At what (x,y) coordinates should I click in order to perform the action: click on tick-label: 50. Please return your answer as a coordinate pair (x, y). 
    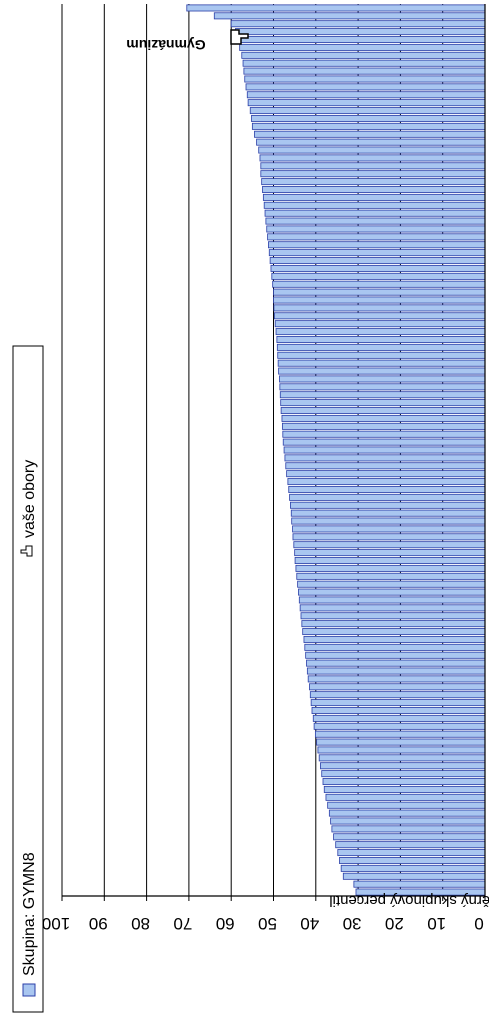
    Looking at the image, I should click on (267, 923).